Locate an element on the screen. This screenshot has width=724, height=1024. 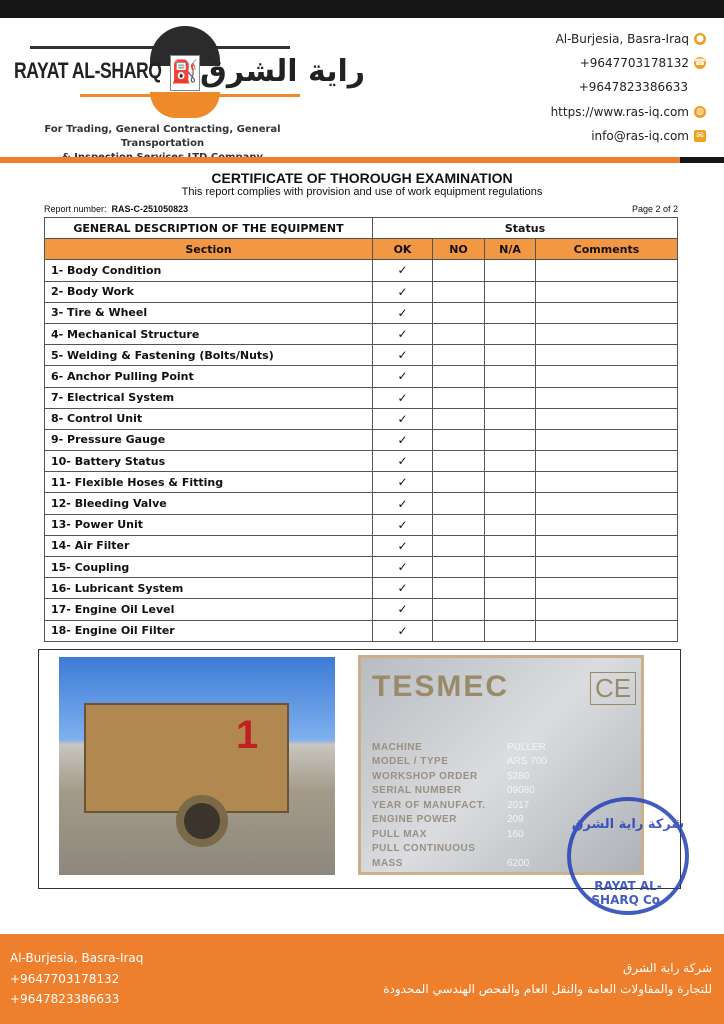
nameplate-value: 209 is located at coordinates (515, 820).